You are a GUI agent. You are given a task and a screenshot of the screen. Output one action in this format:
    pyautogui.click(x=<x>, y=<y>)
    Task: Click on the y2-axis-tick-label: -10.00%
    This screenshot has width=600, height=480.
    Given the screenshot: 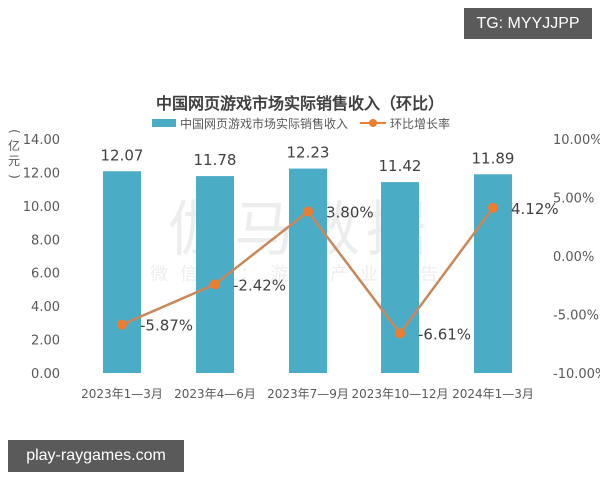 What is the action you would take?
    pyautogui.click(x=576, y=374)
    